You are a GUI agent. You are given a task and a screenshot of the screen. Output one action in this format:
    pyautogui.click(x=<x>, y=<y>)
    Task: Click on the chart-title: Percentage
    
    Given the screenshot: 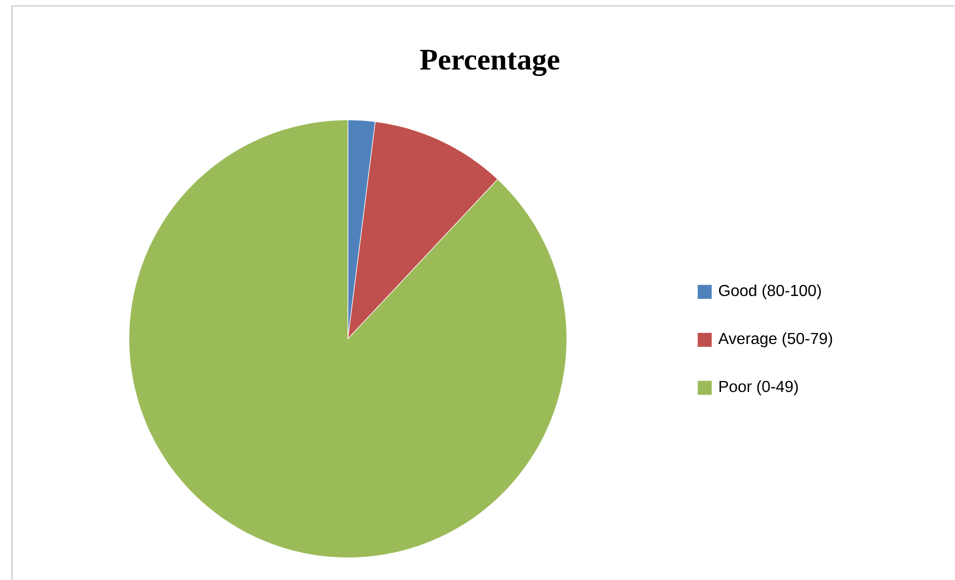 What is the action you would take?
    pyautogui.click(x=490, y=63)
    